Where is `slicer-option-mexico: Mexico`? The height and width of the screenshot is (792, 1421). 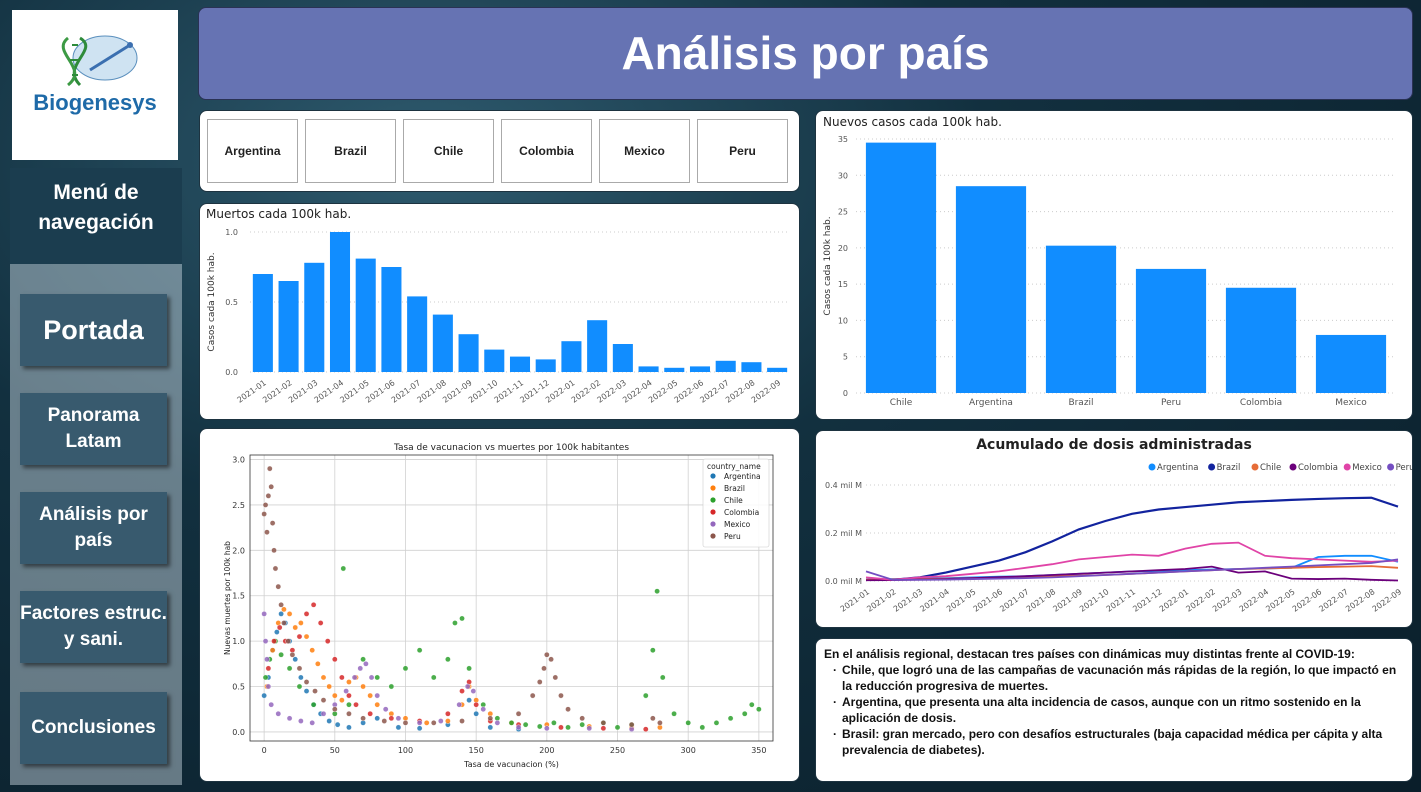
slicer-option-mexico: Mexico is located at coordinates (644, 151).